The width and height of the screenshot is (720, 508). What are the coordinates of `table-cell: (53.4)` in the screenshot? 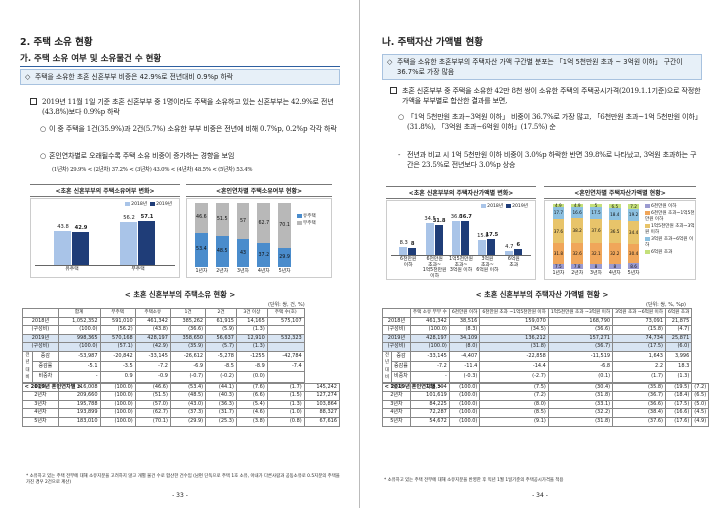 It's located at (188, 387).